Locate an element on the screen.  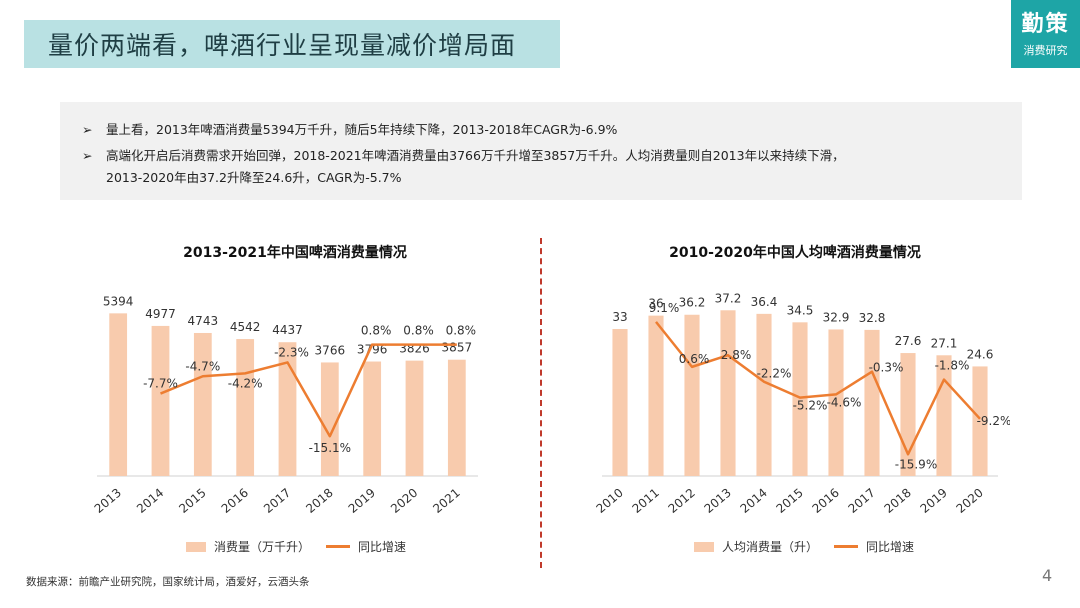
growth-value-label: -4.2% is located at coordinates (245, 383).